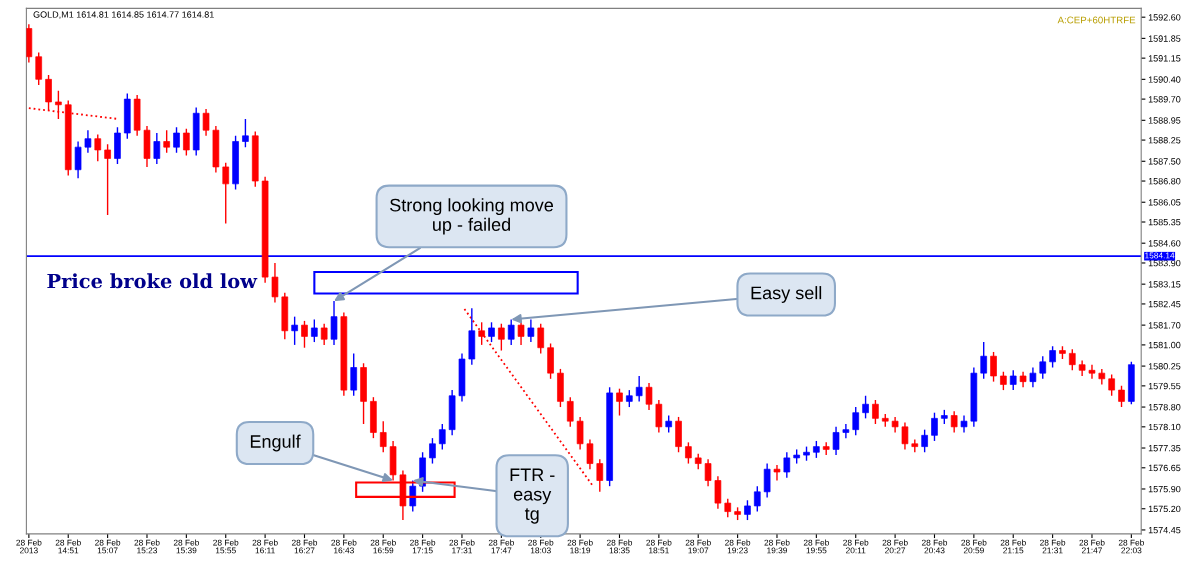 This screenshot has height=562, width=1200. What do you see at coordinates (1164, 345) in the screenshot?
I see `y-tick-label: 1581.00` at bounding box center [1164, 345].